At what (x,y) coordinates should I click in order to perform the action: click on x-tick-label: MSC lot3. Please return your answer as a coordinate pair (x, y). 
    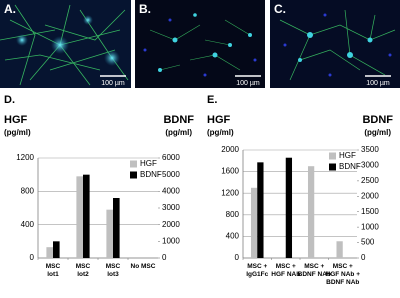
    Looking at the image, I should click on (113, 270).